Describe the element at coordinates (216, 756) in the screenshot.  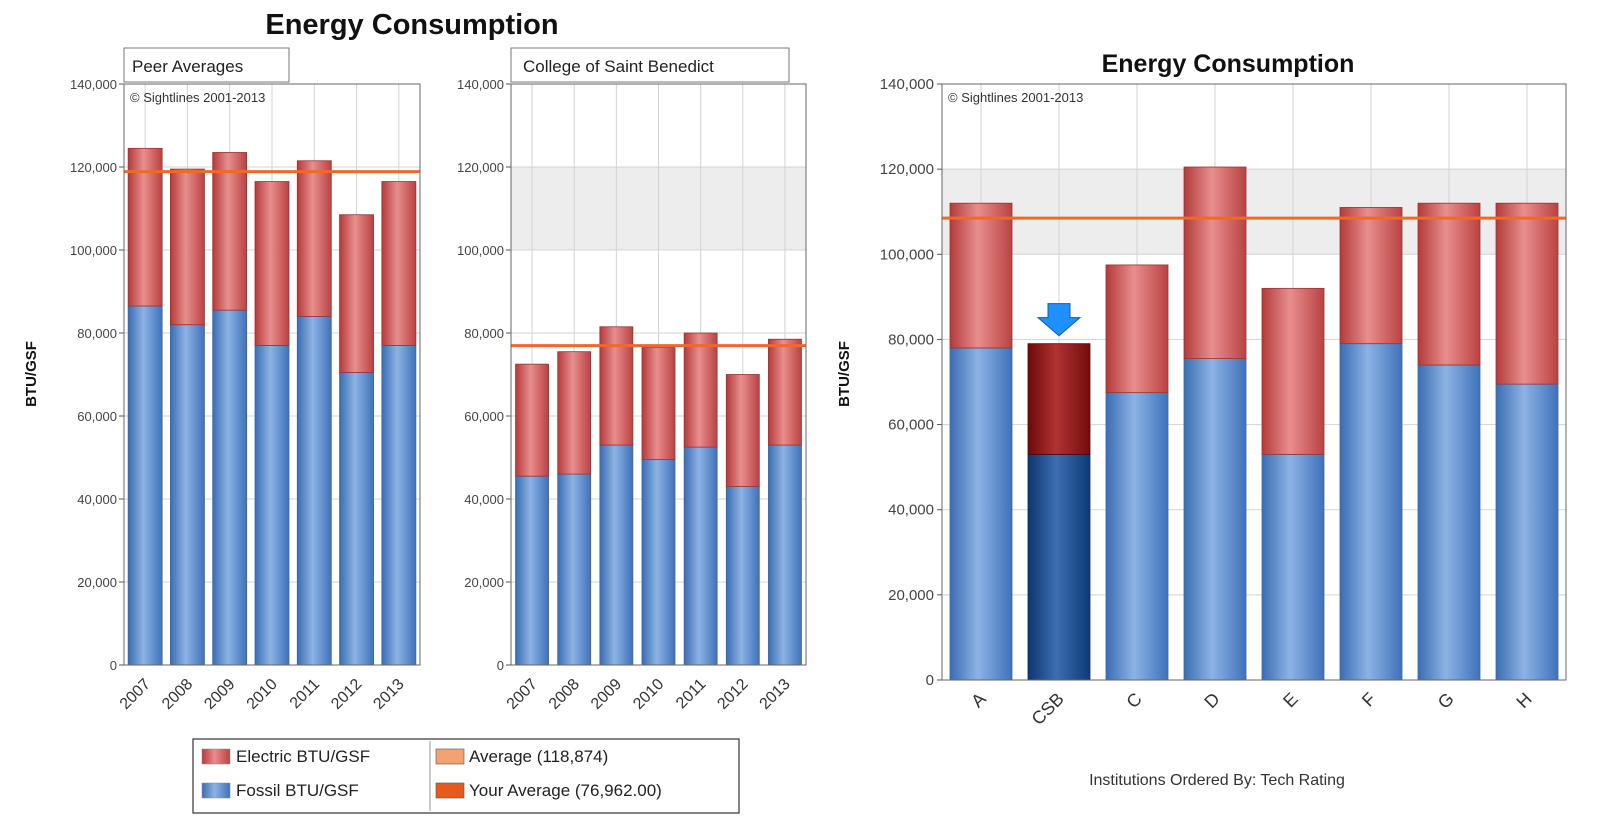
I see `legend-swatch-electric` at that location.